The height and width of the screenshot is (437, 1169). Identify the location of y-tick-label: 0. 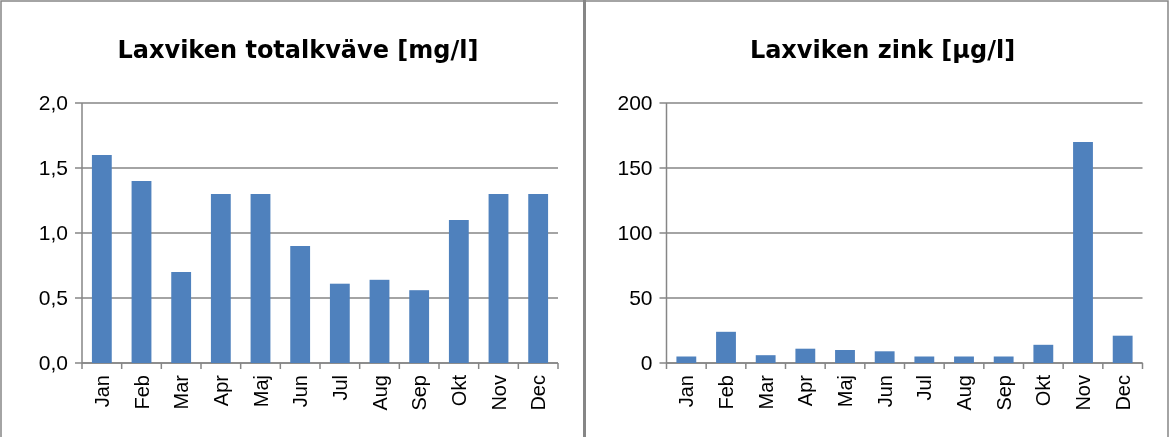
(646, 363).